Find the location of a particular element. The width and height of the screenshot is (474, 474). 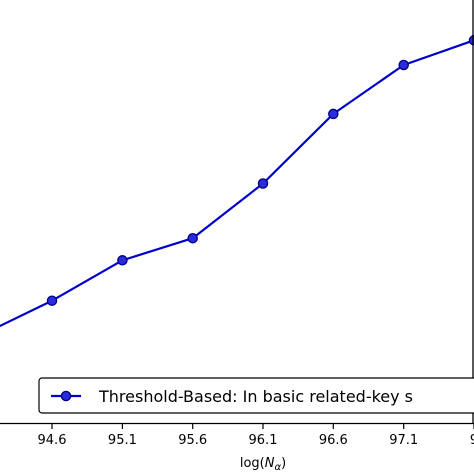

legend-marker-swatch is located at coordinates (66, 396).